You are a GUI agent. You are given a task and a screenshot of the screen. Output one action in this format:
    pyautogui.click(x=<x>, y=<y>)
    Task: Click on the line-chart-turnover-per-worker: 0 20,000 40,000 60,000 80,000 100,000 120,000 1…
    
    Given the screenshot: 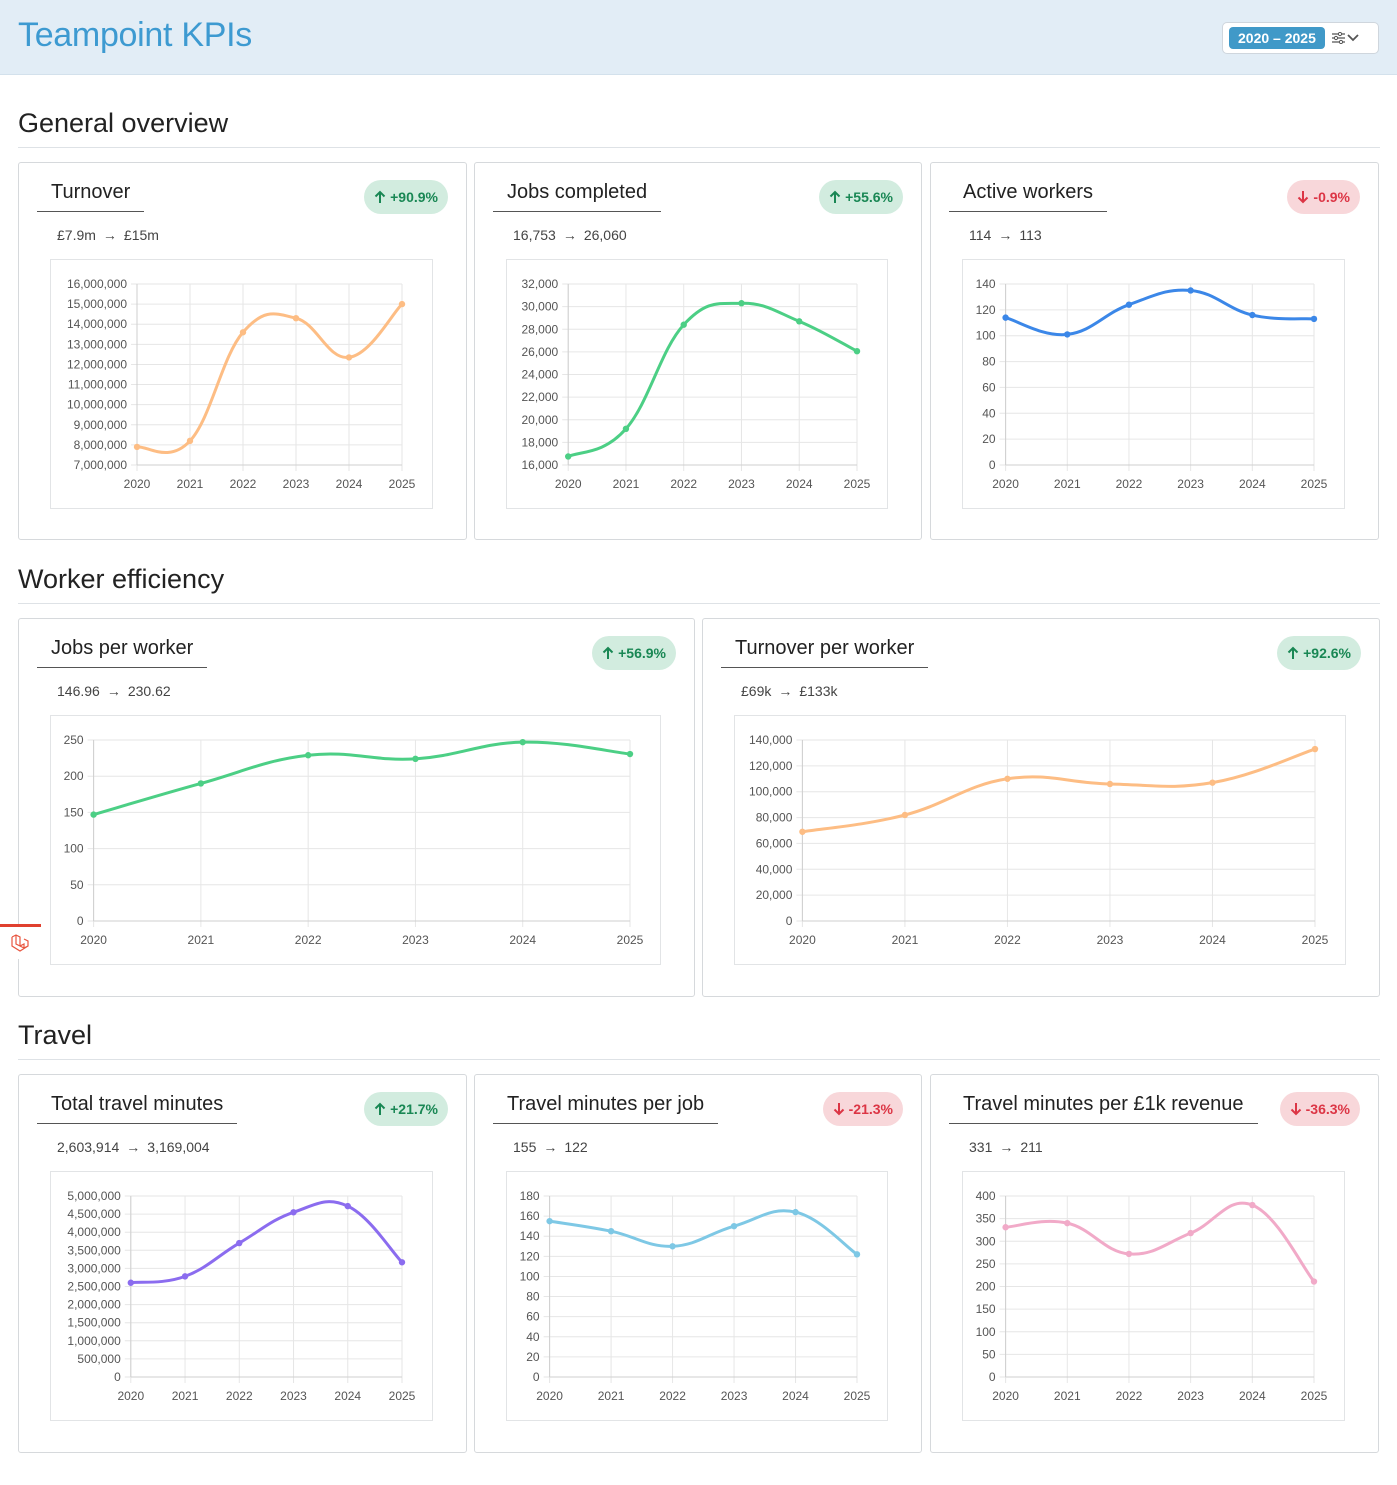 What is the action you would take?
    pyautogui.click(x=1040, y=840)
    